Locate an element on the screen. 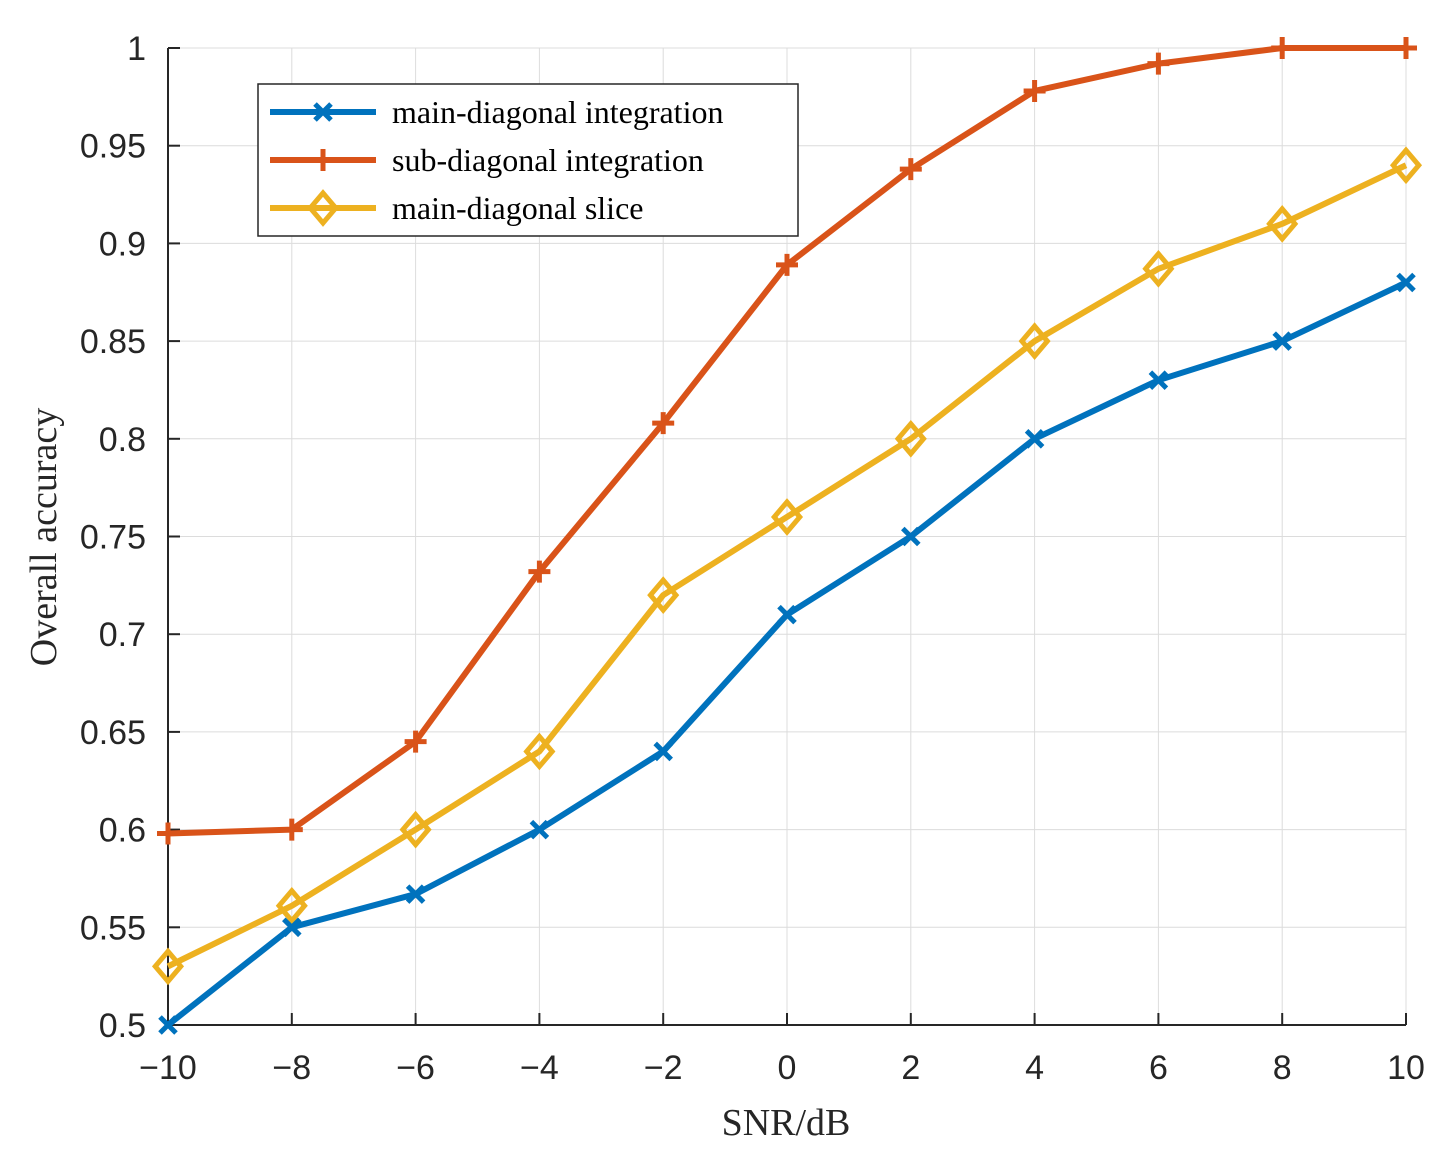  x-tick-label: 6 is located at coordinates (1158, 1068).